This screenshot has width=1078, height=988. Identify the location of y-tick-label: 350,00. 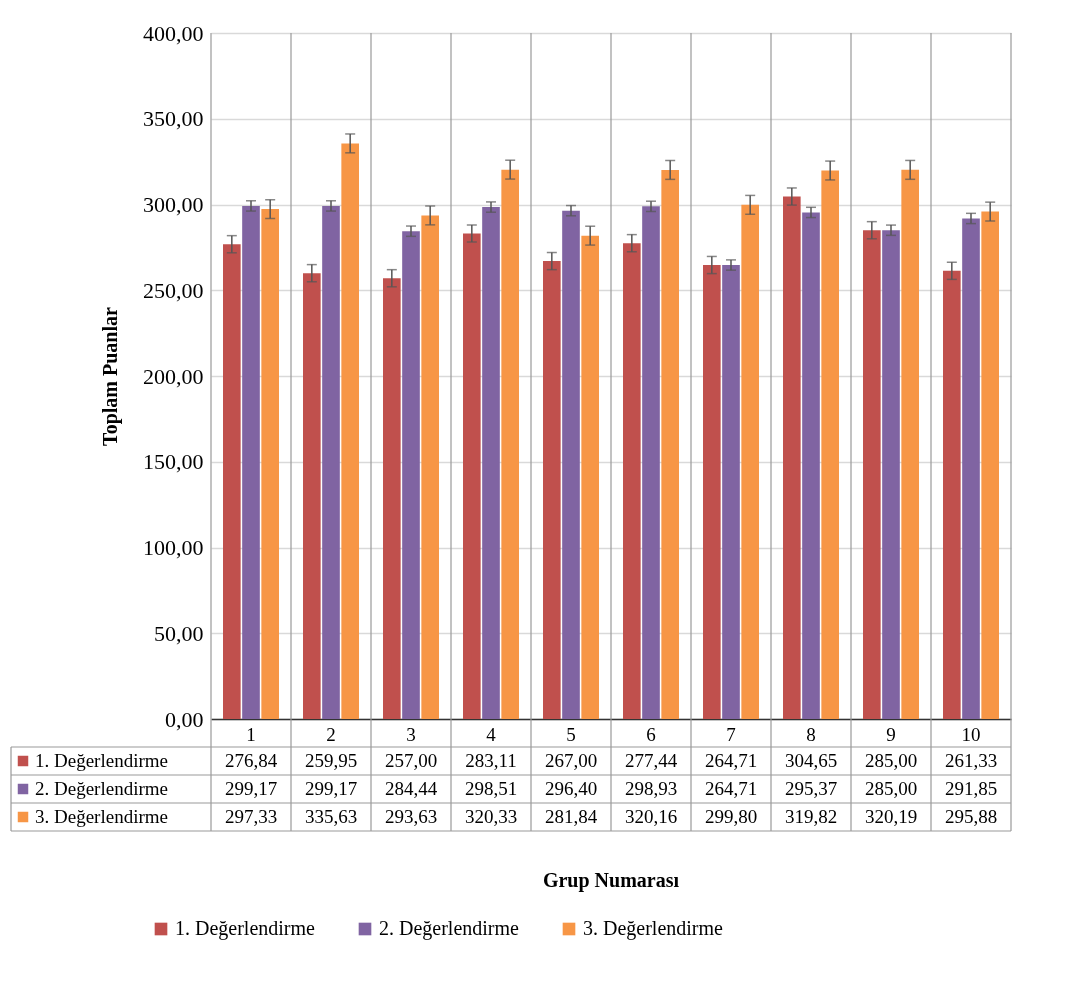
(173, 119).